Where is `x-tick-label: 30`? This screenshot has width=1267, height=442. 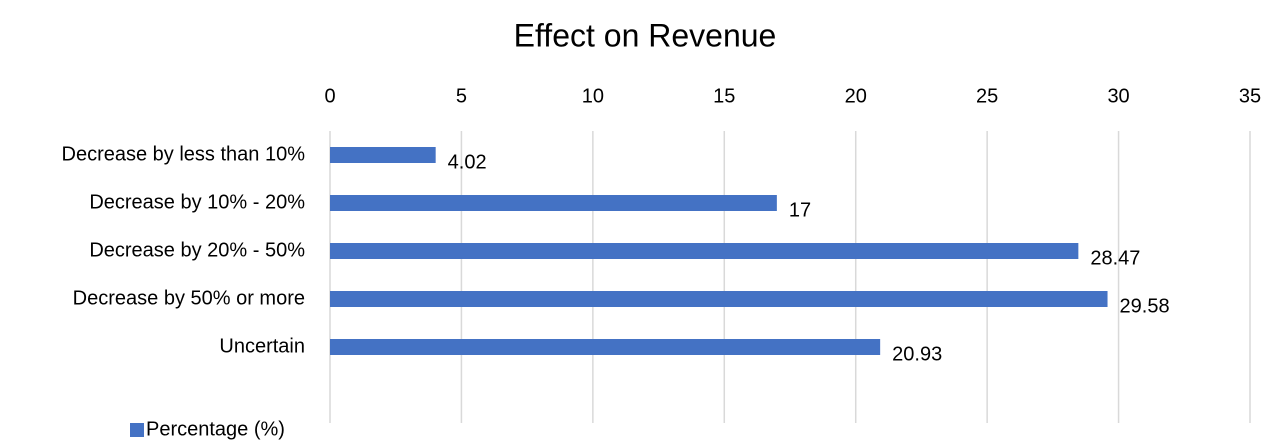
x-tick-label: 30 is located at coordinates (1118, 96).